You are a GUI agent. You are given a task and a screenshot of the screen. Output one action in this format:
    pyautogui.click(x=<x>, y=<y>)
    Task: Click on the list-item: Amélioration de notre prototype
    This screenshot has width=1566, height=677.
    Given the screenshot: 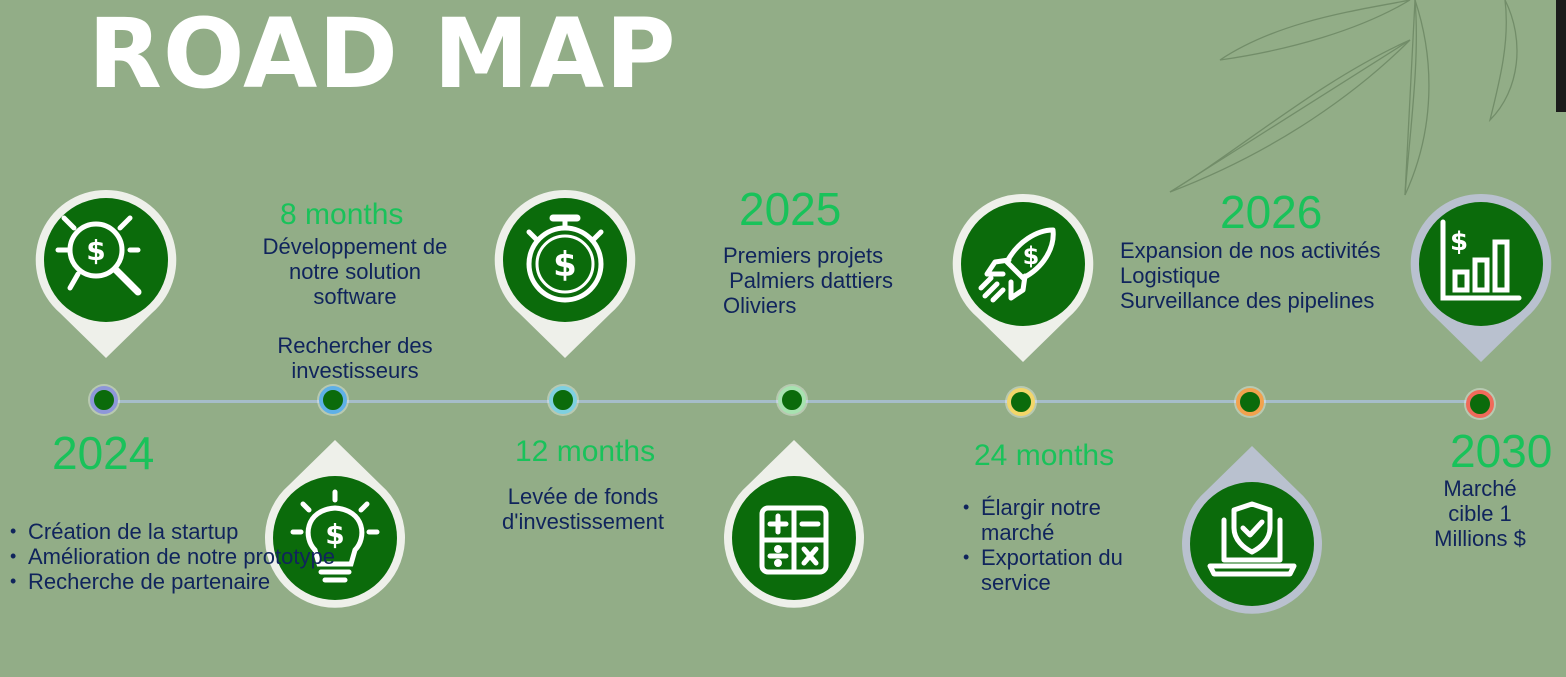 What is the action you would take?
    pyautogui.click(x=172, y=556)
    